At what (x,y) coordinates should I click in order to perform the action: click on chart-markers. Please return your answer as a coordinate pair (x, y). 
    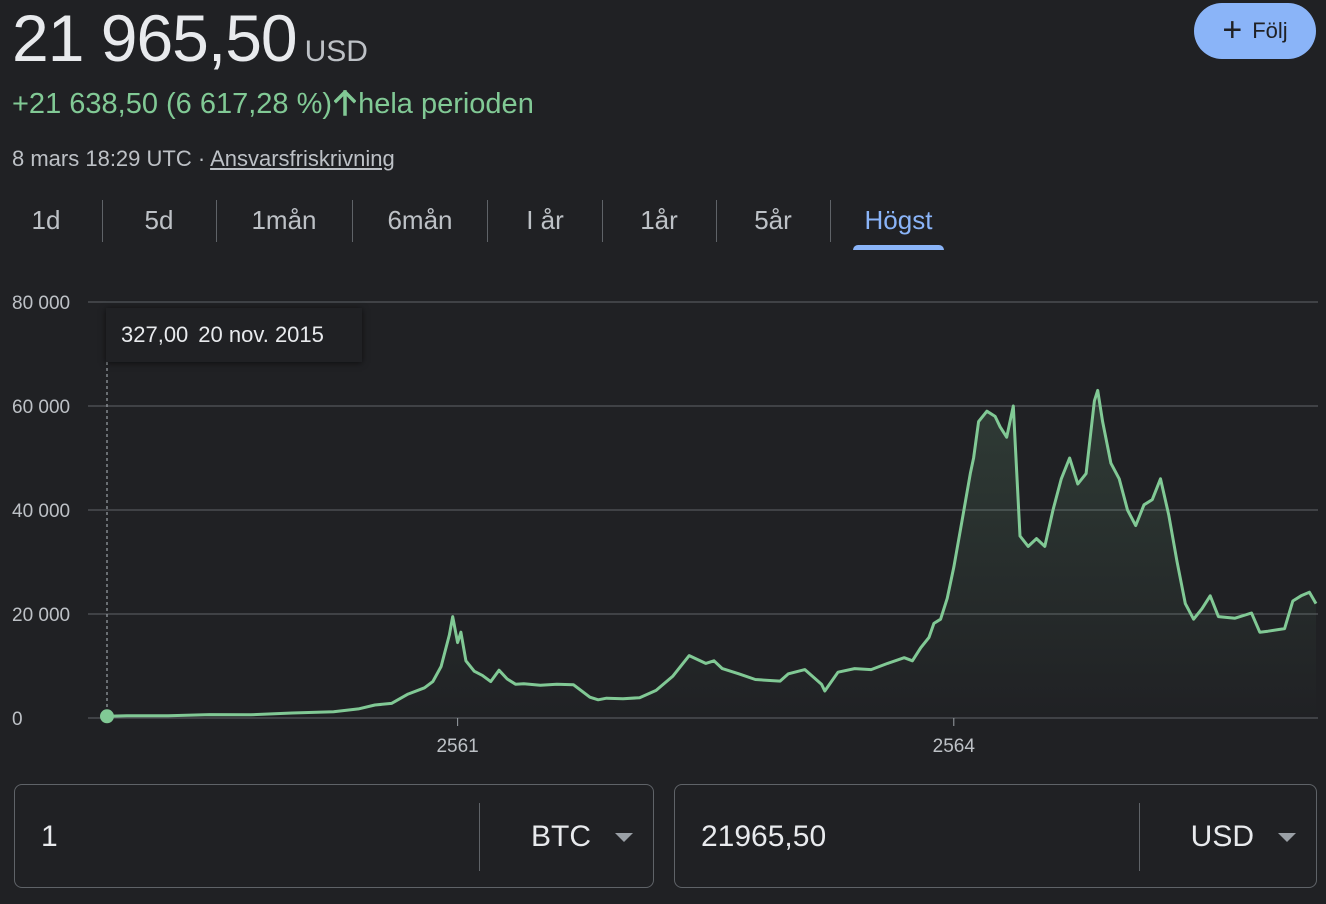
    Looking at the image, I should click on (107, 716).